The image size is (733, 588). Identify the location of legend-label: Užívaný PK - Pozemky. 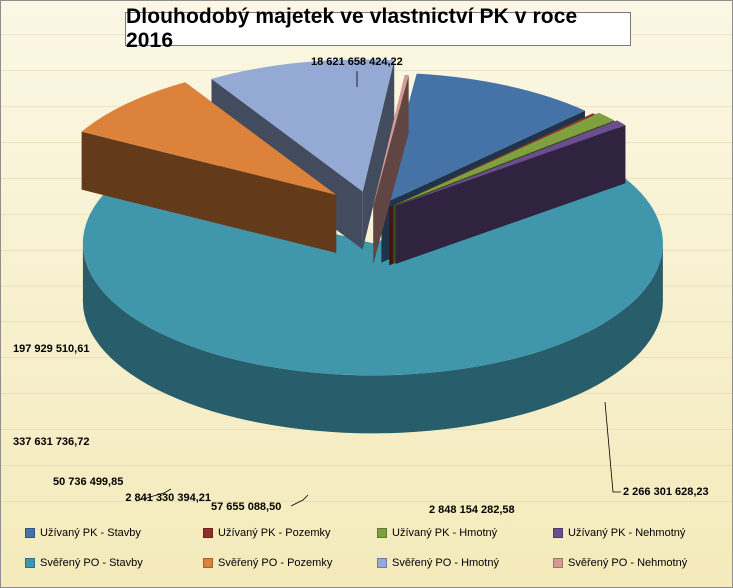
(274, 533).